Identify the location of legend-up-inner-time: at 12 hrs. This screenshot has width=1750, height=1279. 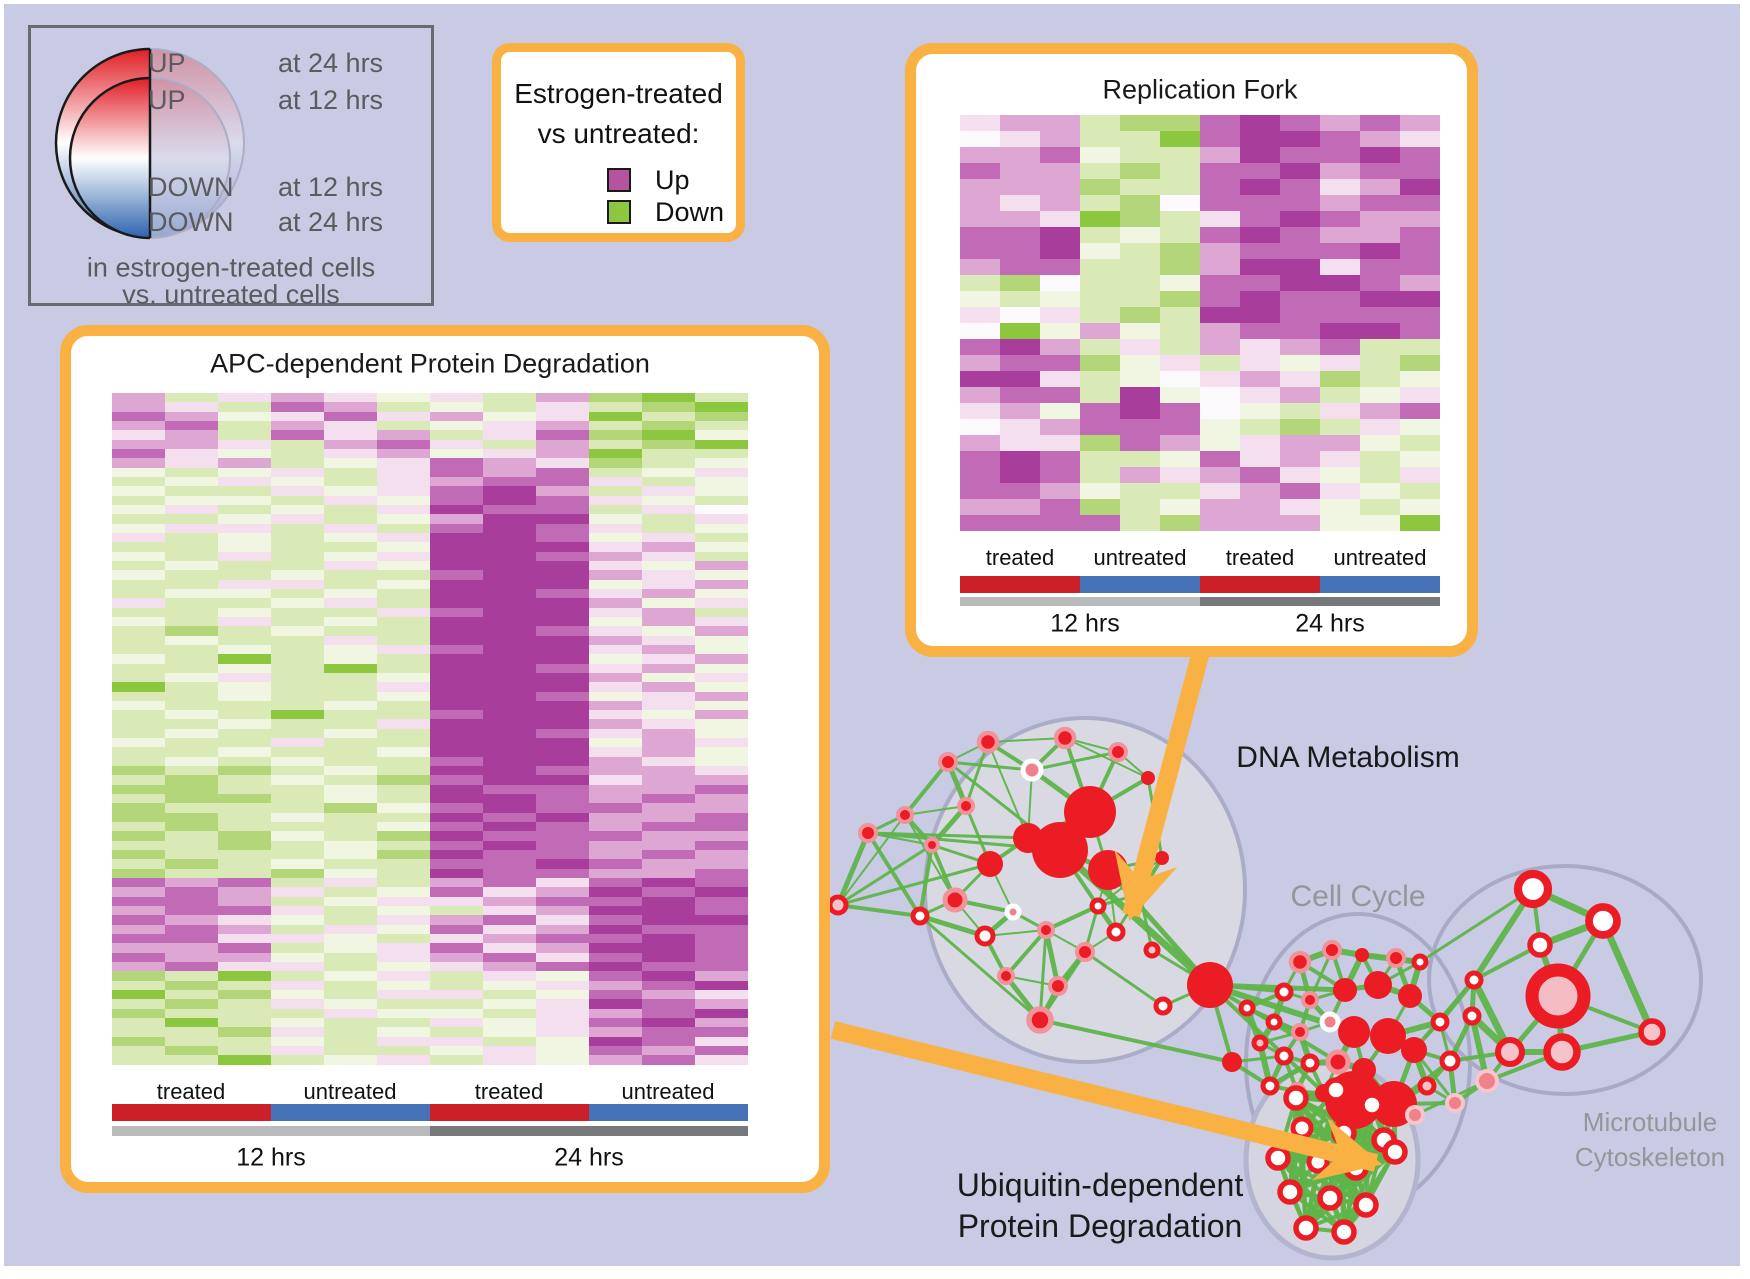
(331, 100).